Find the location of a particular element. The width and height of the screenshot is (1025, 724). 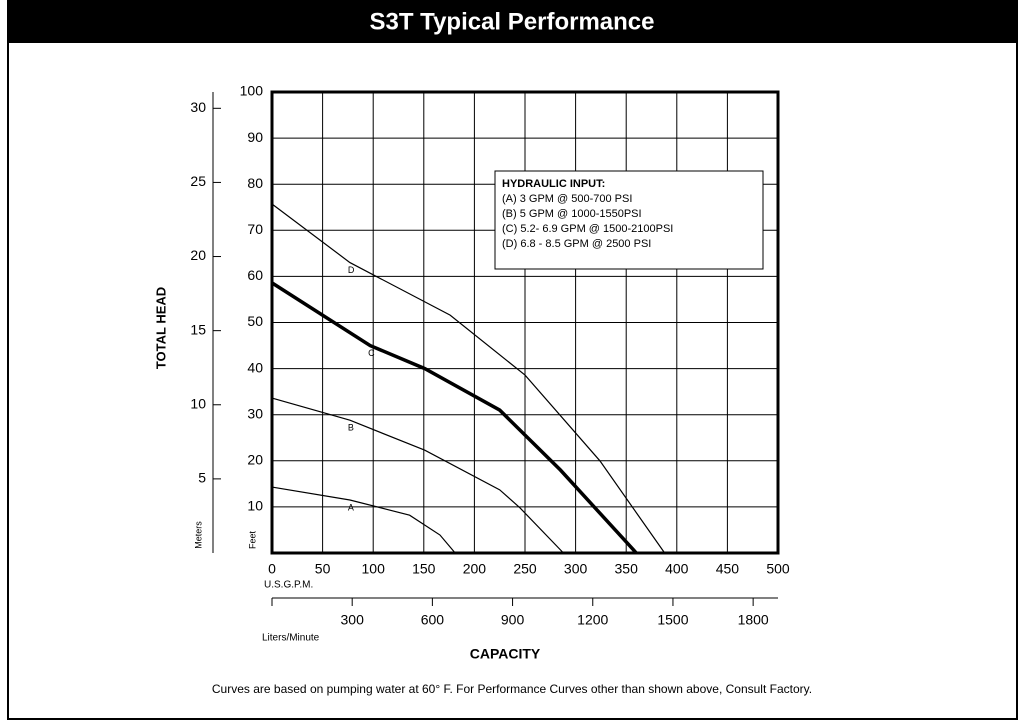

curve-label: A is located at coordinates (351, 507).